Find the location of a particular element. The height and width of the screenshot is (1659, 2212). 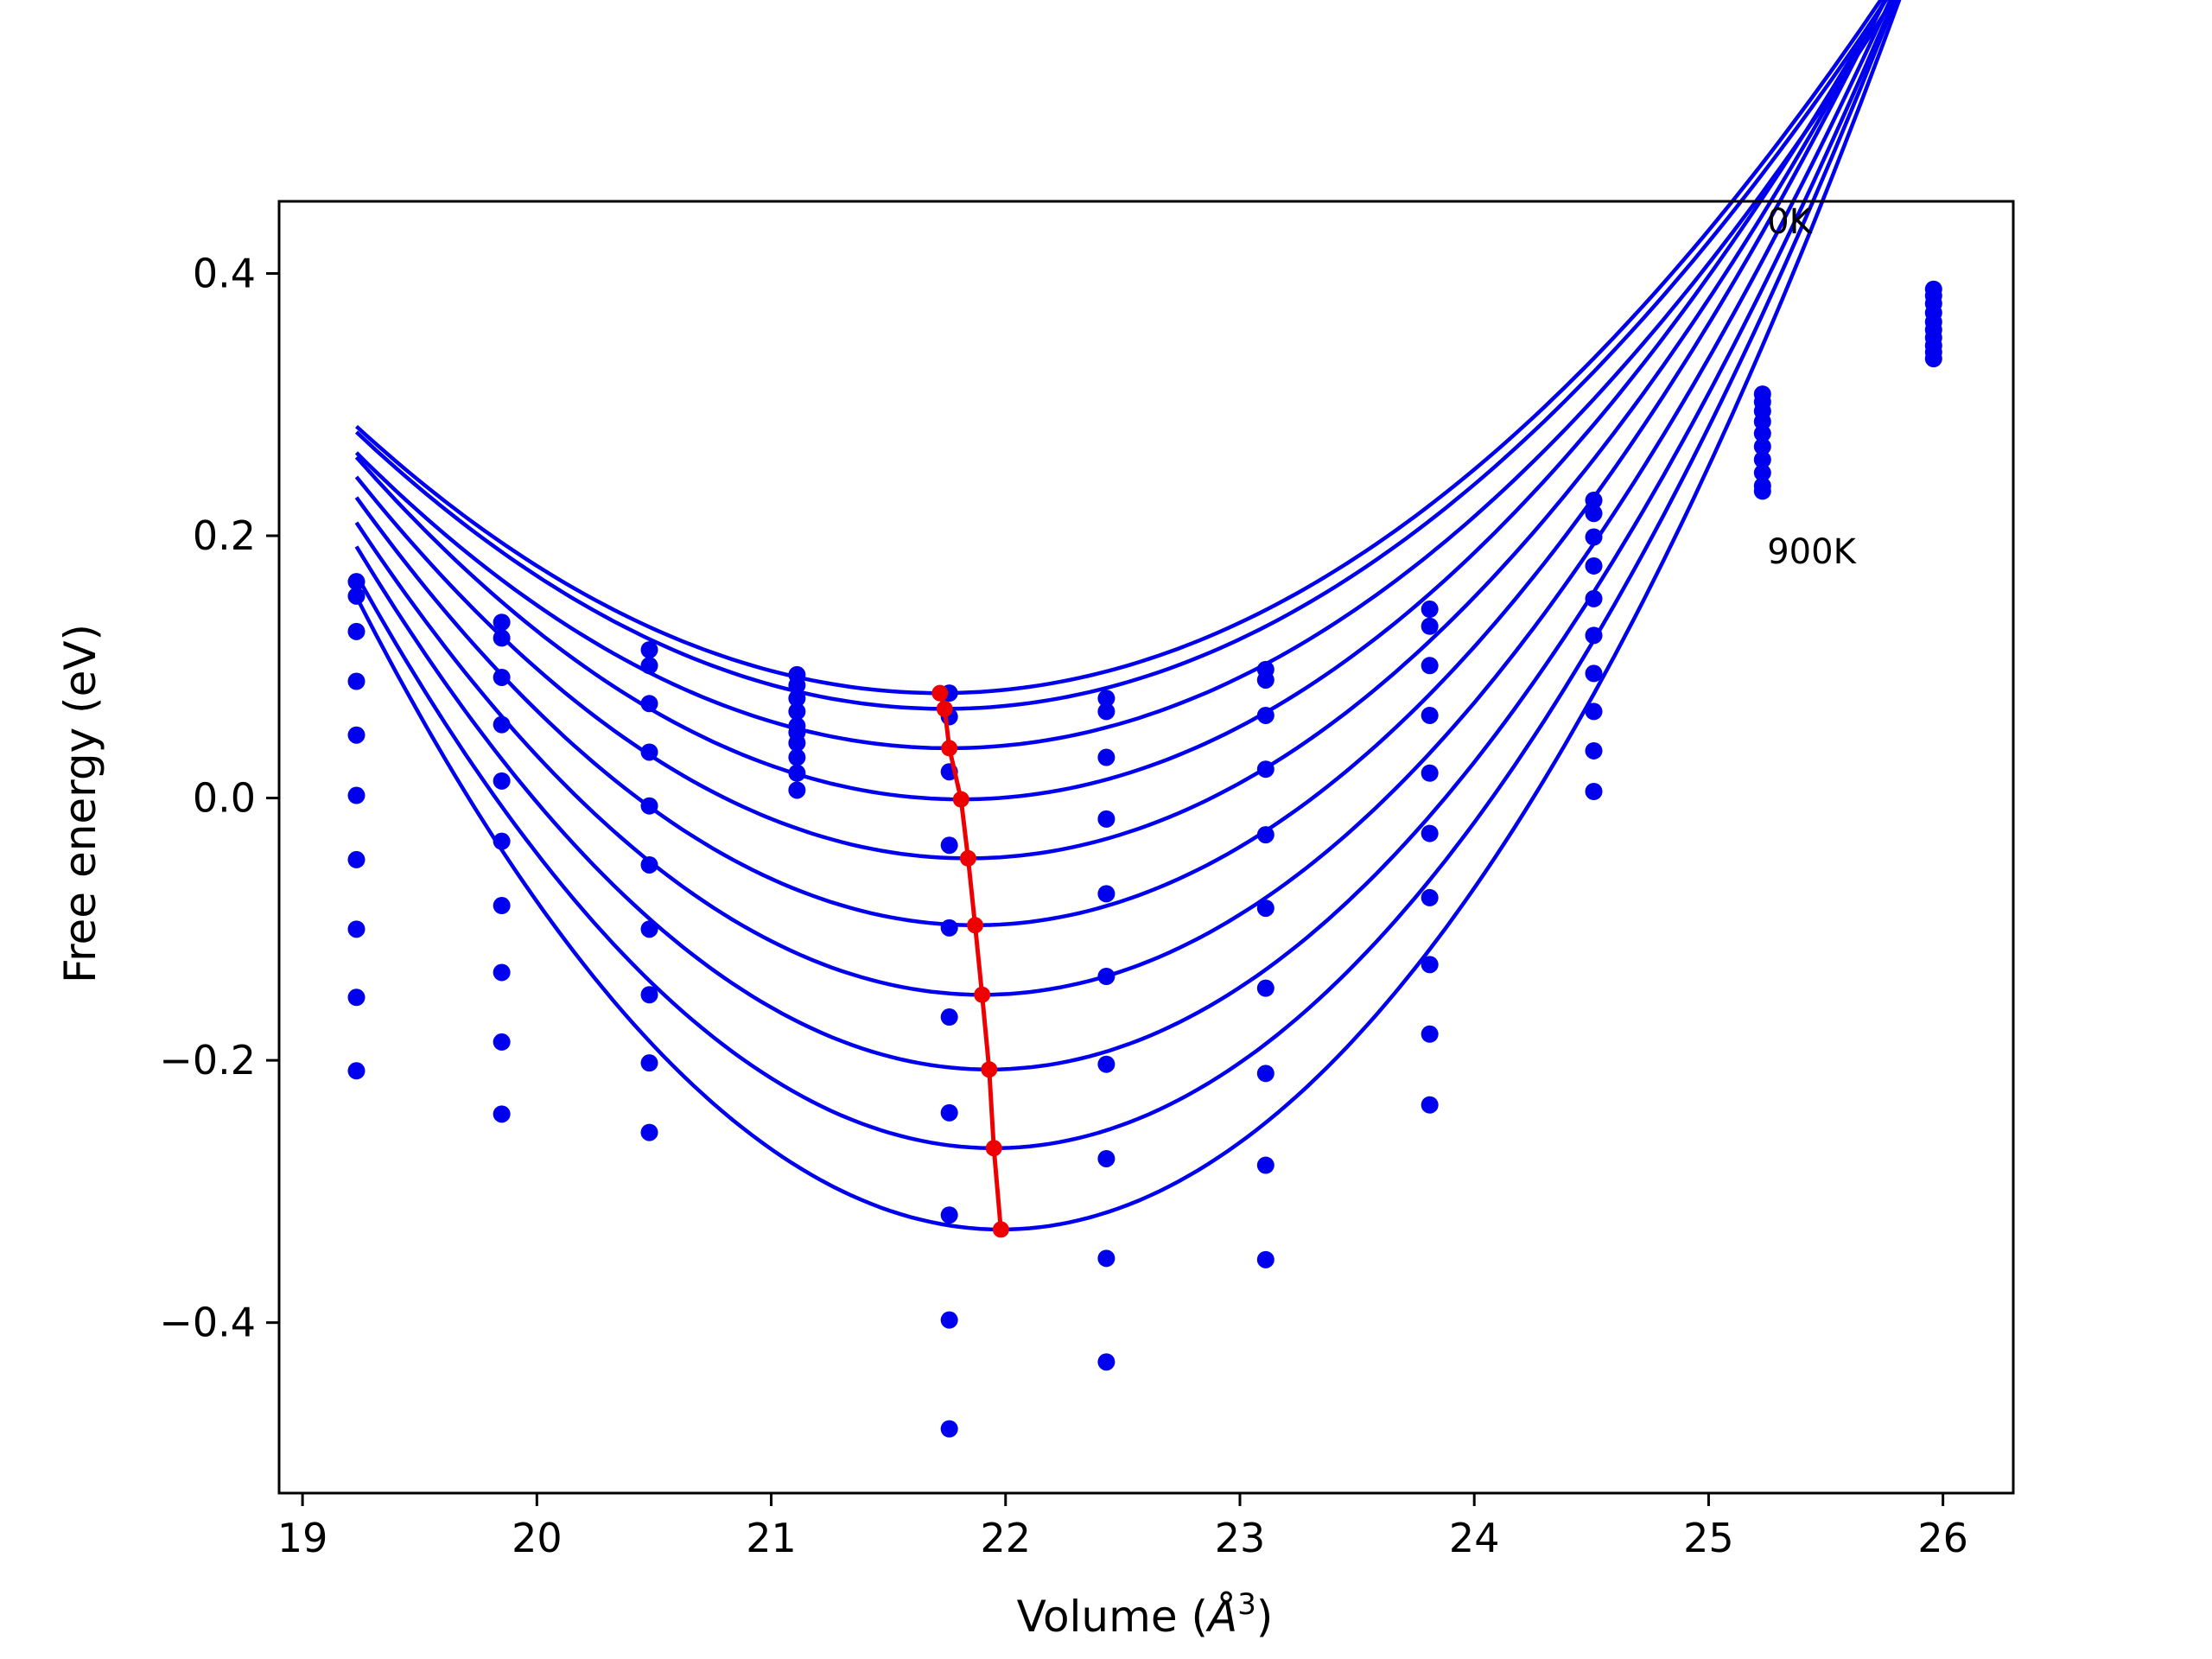

annotations: 0K 900K is located at coordinates (1812, 387).